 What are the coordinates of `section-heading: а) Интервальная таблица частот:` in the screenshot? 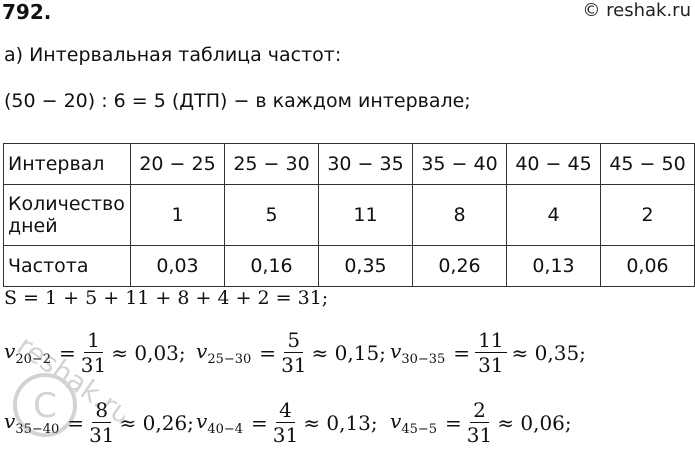 It's located at (173, 55).